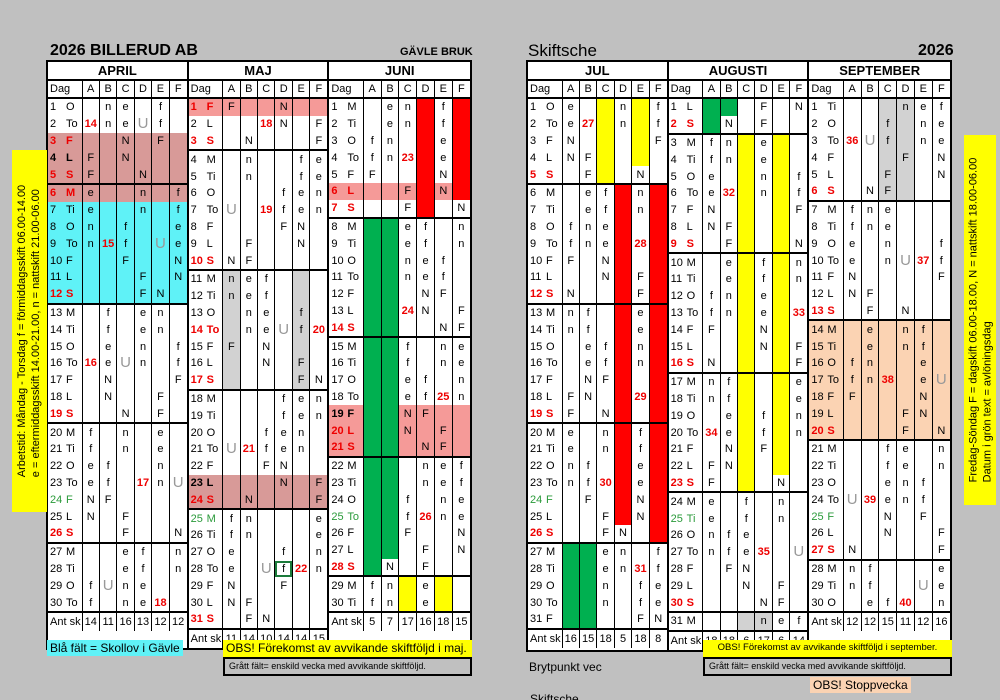  I want to click on date-cell: 12 S, so click(65, 295).